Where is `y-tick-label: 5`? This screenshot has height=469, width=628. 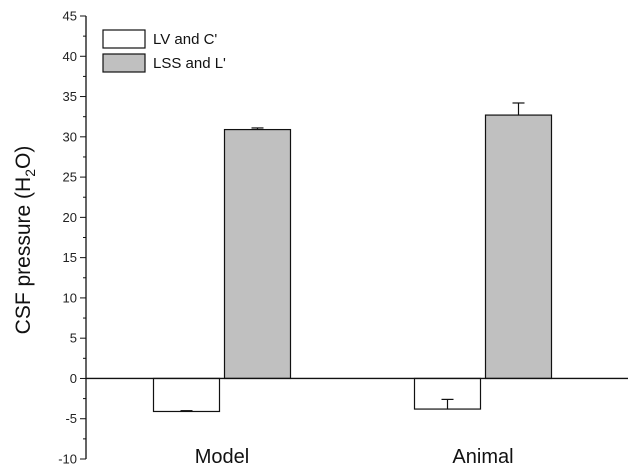
y-tick-label: 5 is located at coordinates (73, 338).